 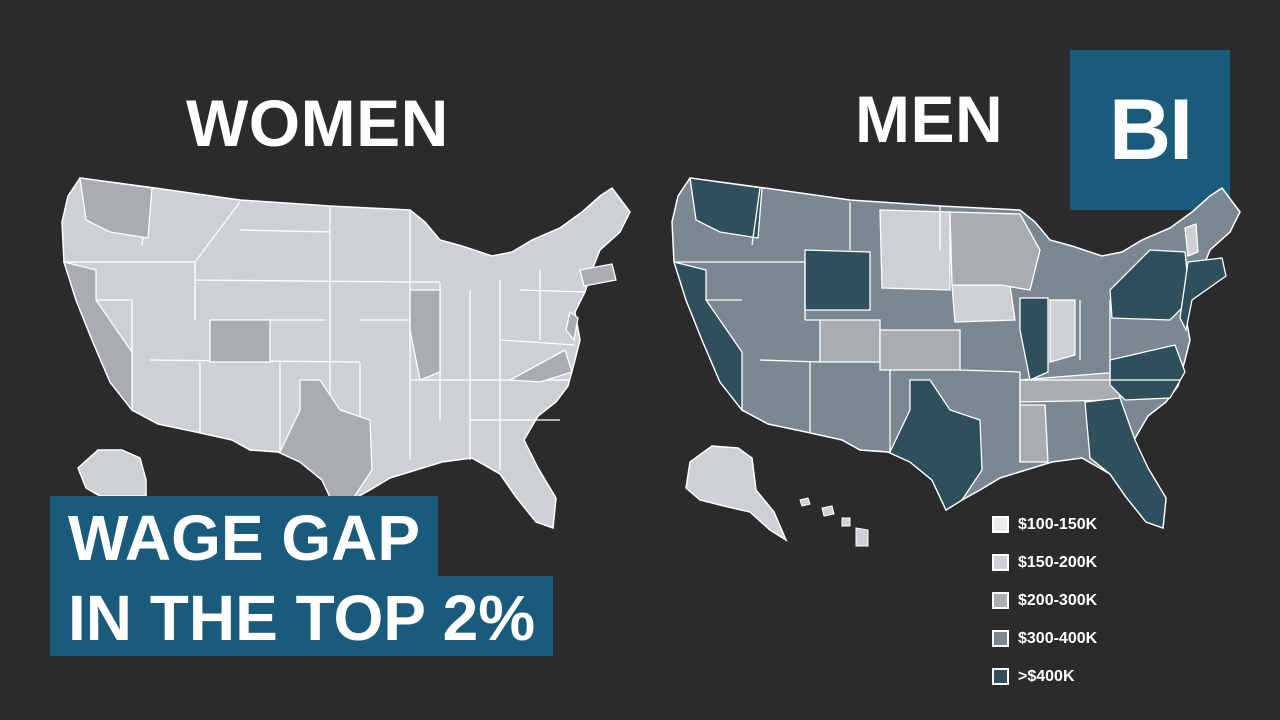 I want to click on men-state-wy, so click(x=837, y=280).